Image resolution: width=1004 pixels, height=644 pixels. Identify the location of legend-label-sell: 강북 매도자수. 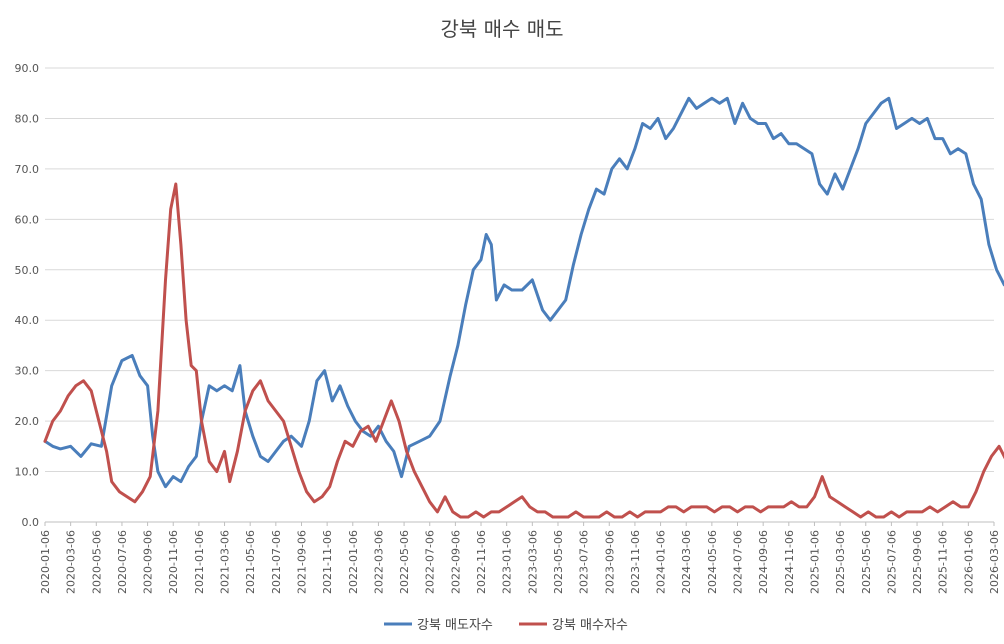
(455, 625).